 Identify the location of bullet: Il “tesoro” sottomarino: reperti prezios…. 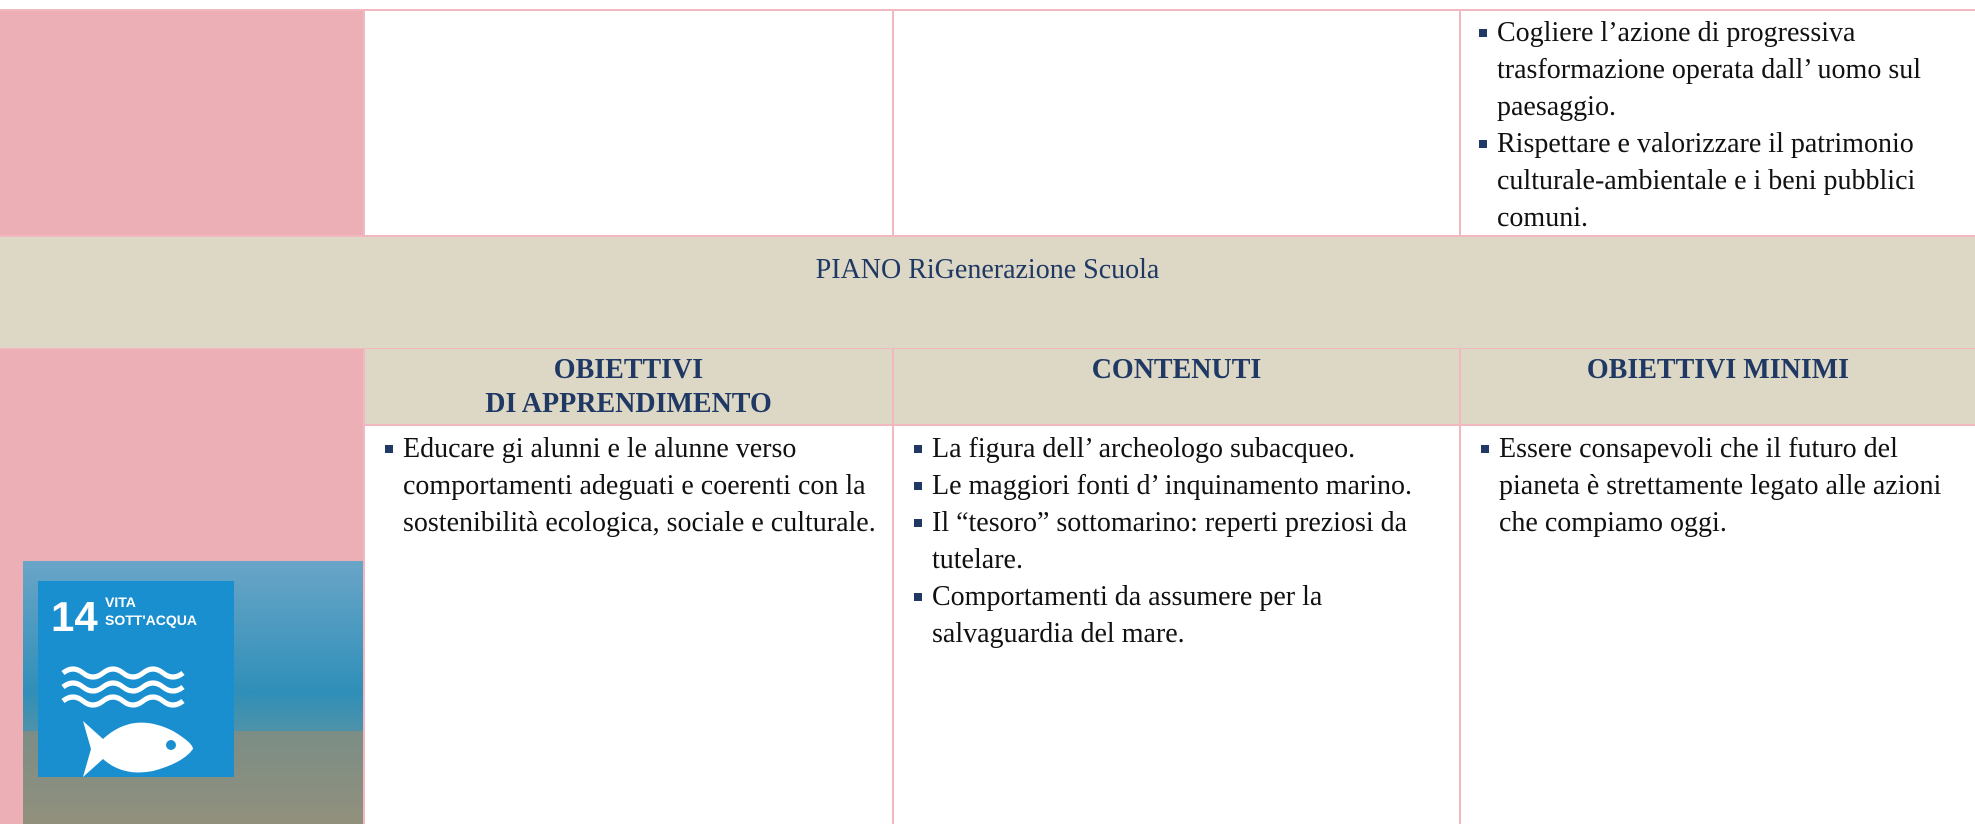
(1180, 541).